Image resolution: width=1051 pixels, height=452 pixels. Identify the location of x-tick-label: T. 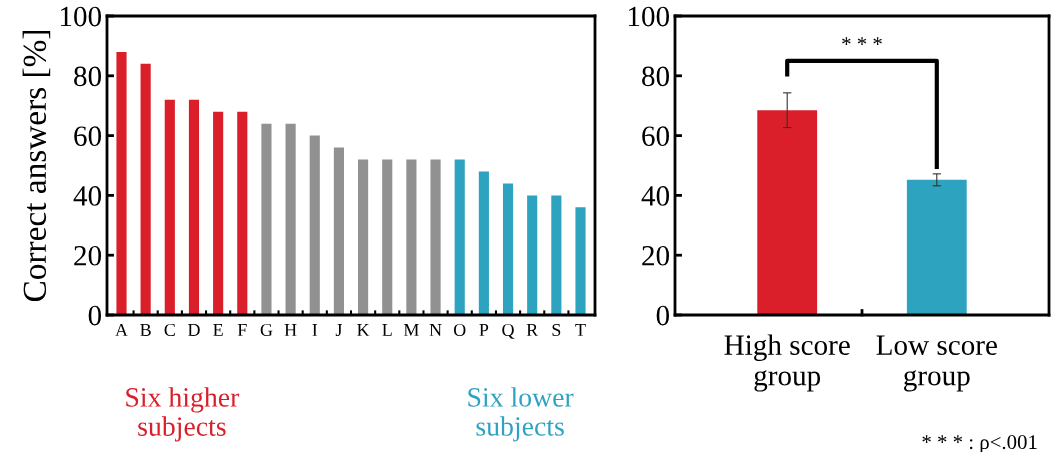
(580, 330).